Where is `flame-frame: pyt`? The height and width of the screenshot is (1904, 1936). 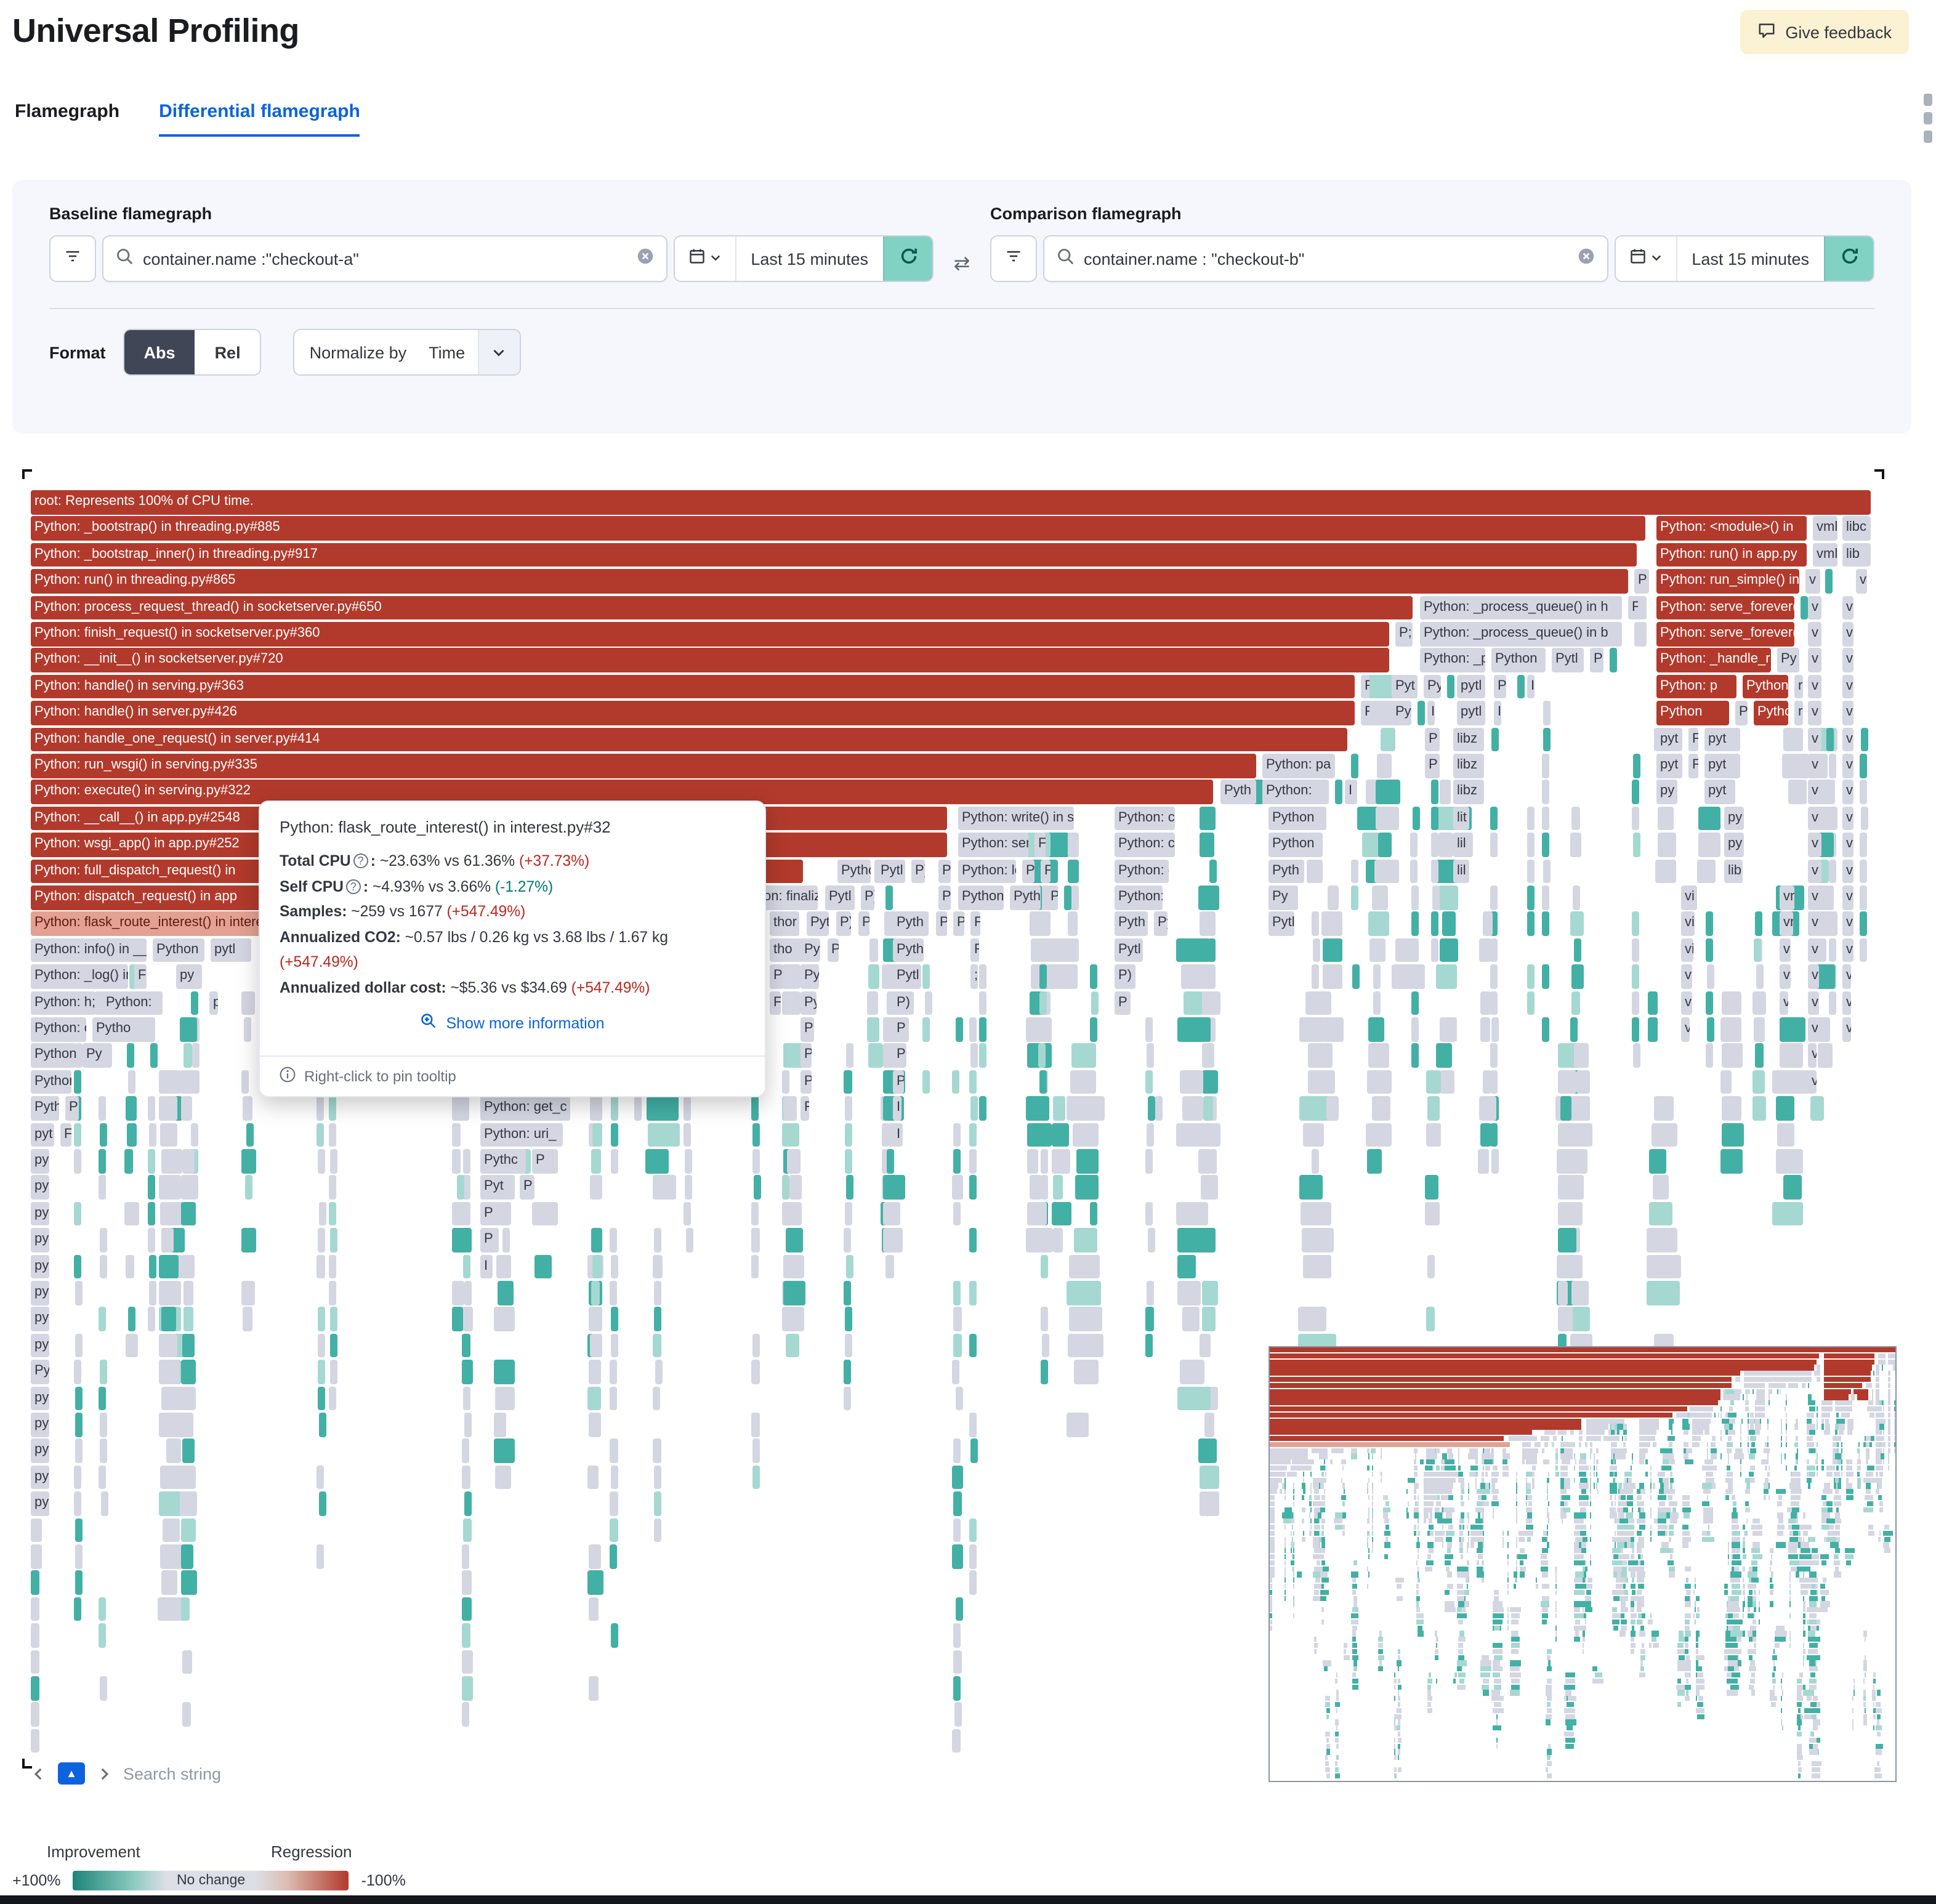 flame-frame: pyt is located at coordinates (1722, 766).